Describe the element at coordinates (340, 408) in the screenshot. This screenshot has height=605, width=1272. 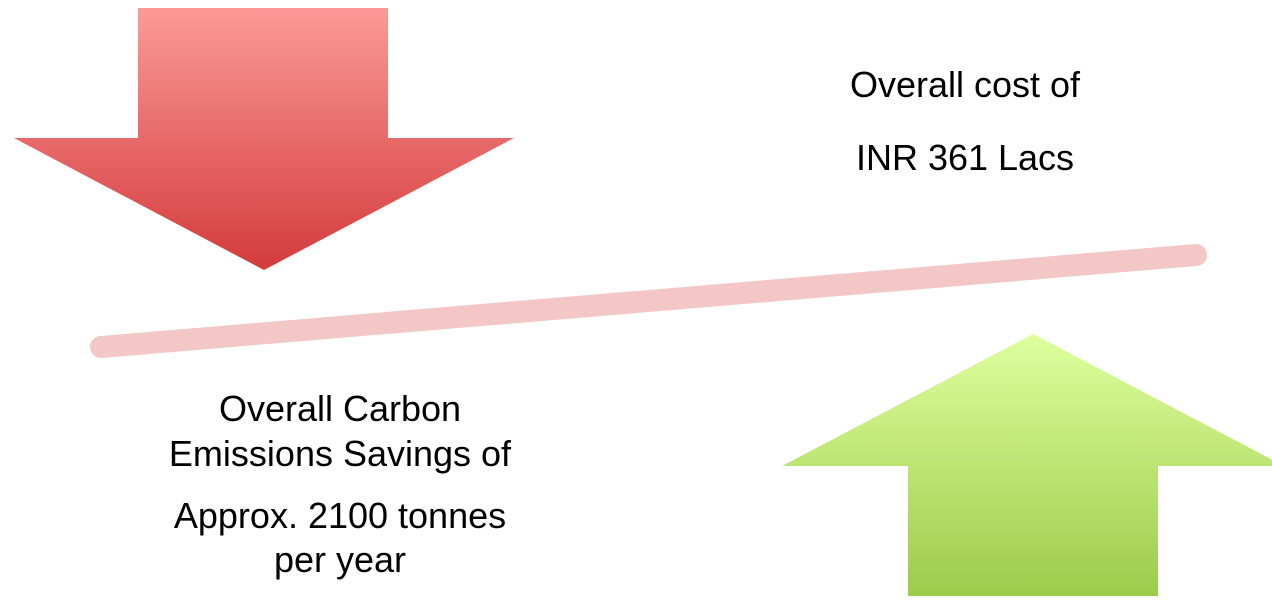
I see `savings-line: Overall Carbon` at that location.